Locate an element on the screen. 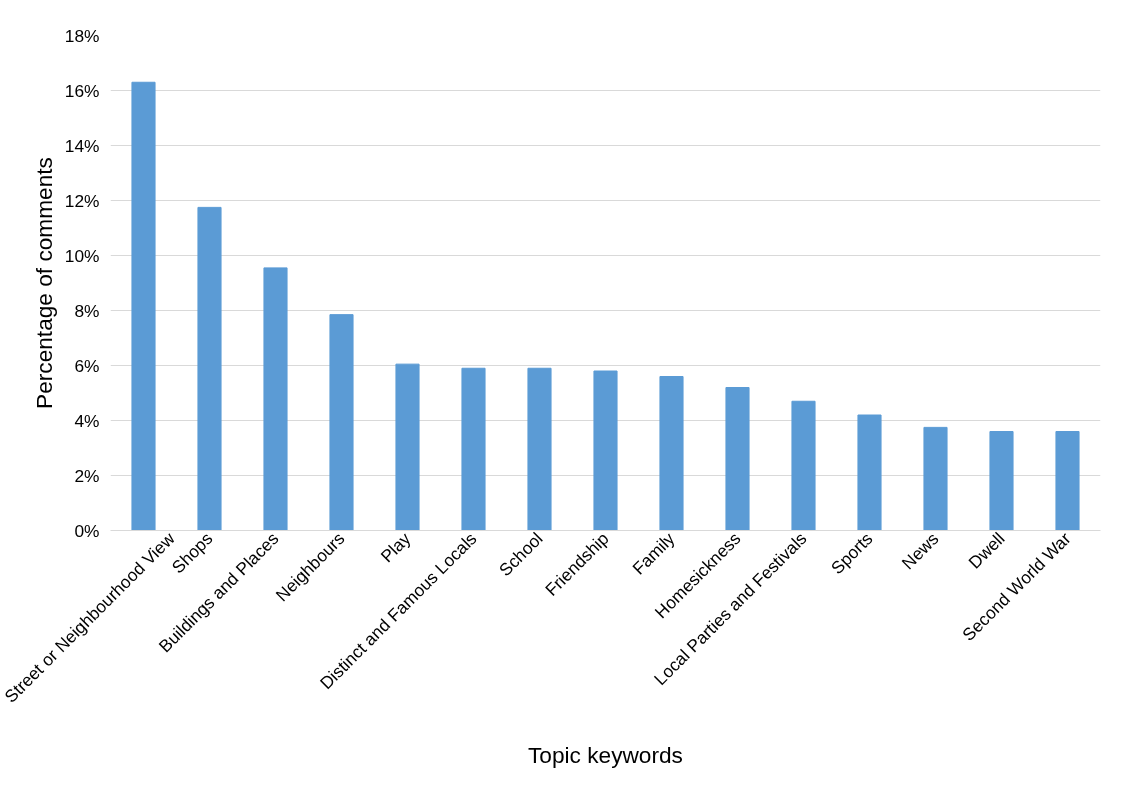  y-axis-title: Percentage of comments is located at coordinates (43, 283).